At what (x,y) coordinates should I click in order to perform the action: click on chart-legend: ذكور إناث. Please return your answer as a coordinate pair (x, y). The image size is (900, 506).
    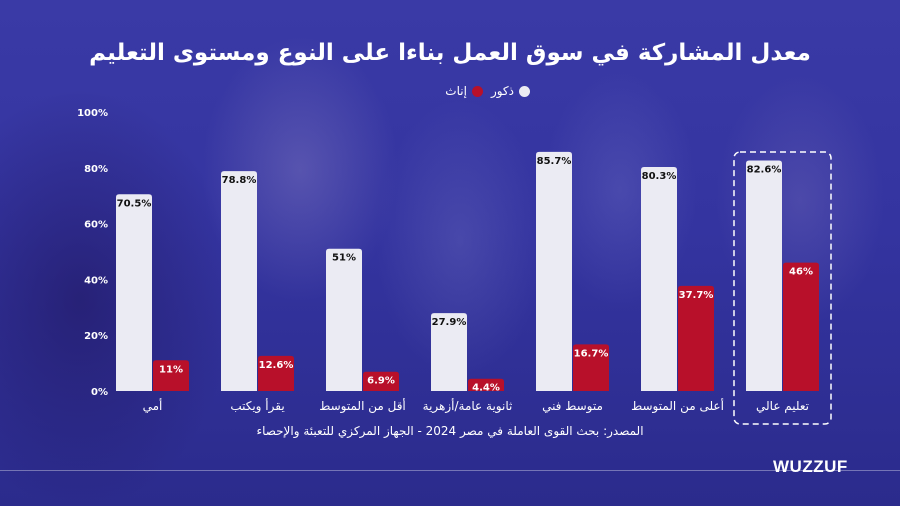
    Looking at the image, I should click on (455, 91).